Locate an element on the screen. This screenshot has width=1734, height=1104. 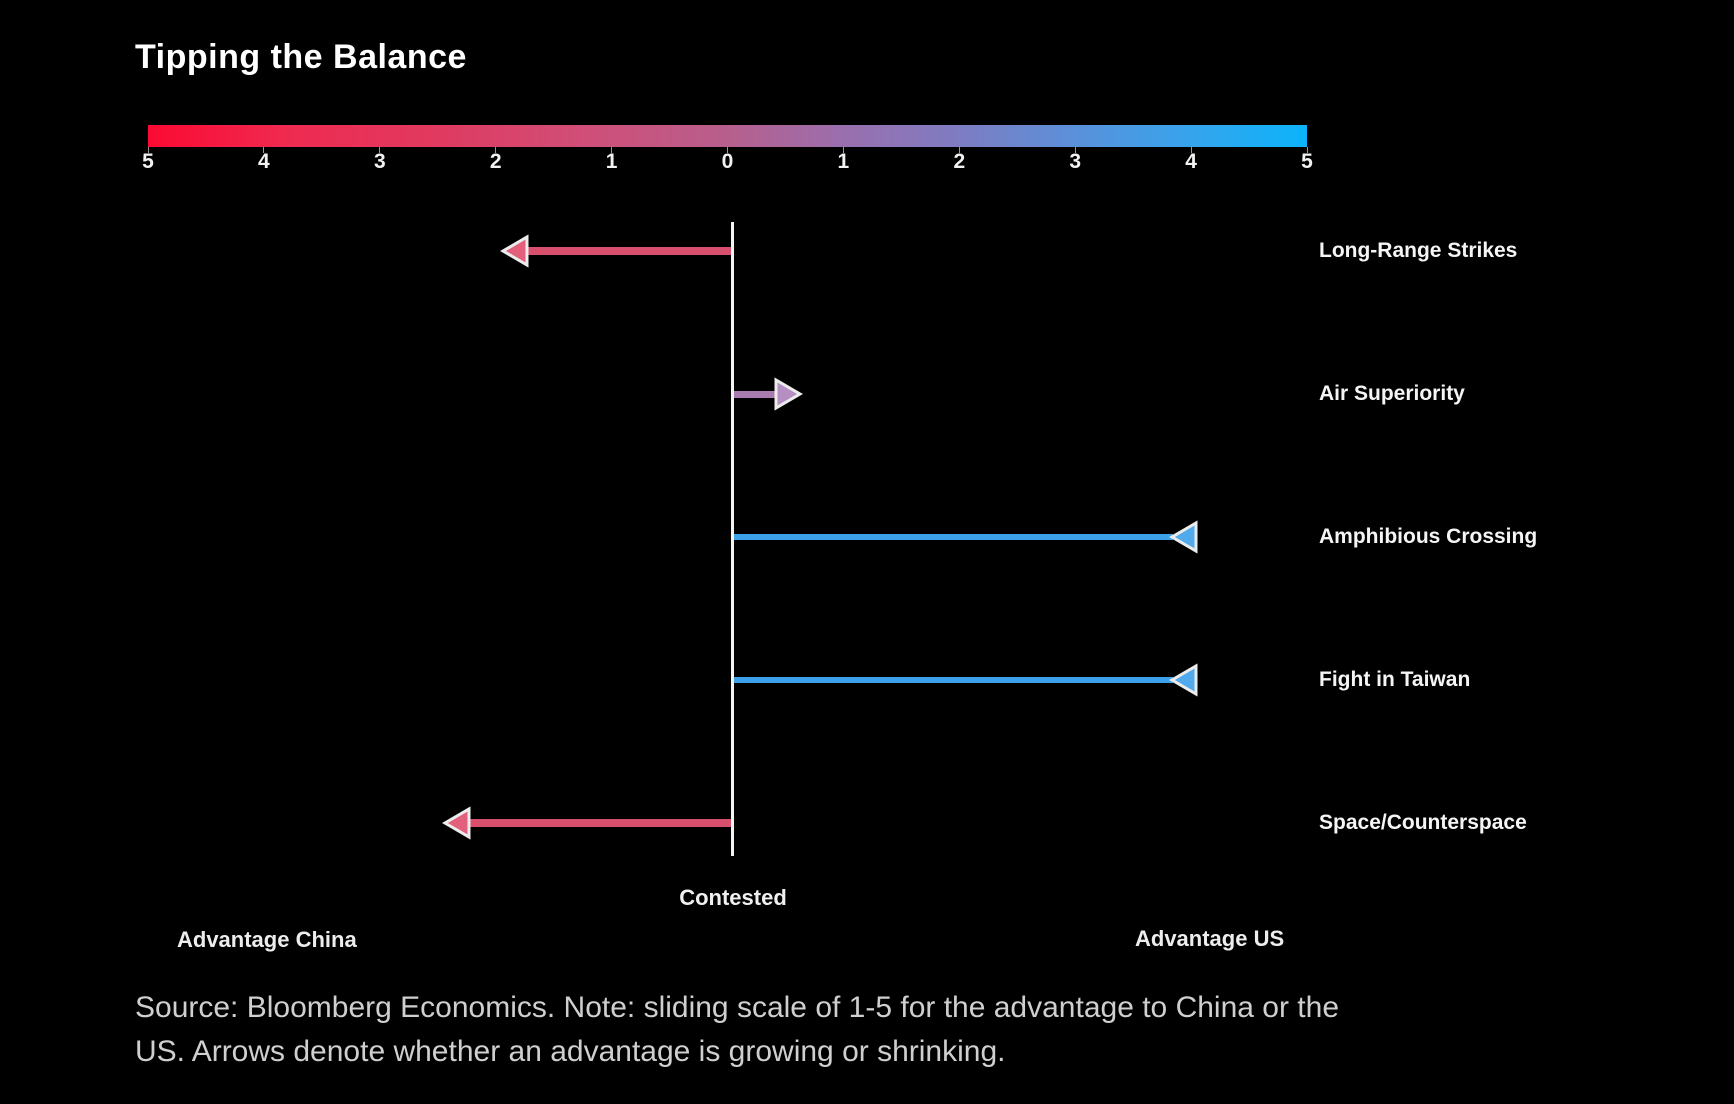
advantage-china-label: Advantage China is located at coordinates (267, 939).